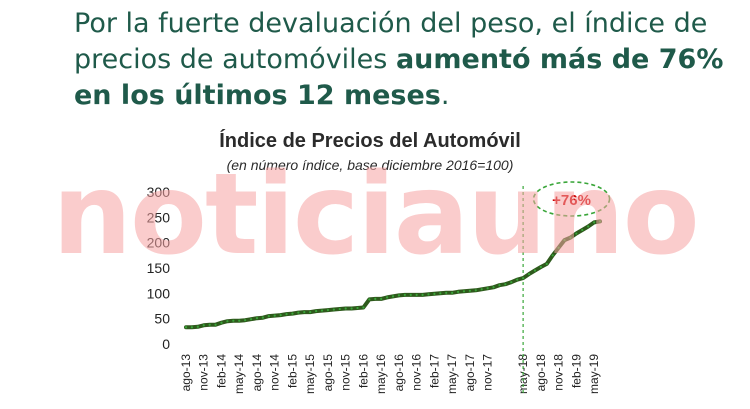 This screenshot has height=409, width=750. Describe the element at coordinates (470, 373) in the screenshot. I see `x-tick-label: ago-17` at that location.